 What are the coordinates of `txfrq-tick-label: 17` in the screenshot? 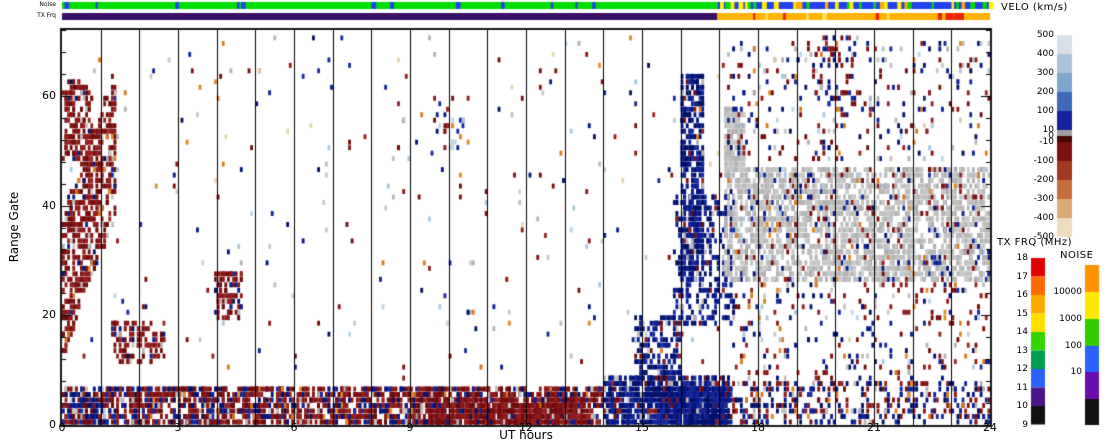 It's located at (1022, 276).